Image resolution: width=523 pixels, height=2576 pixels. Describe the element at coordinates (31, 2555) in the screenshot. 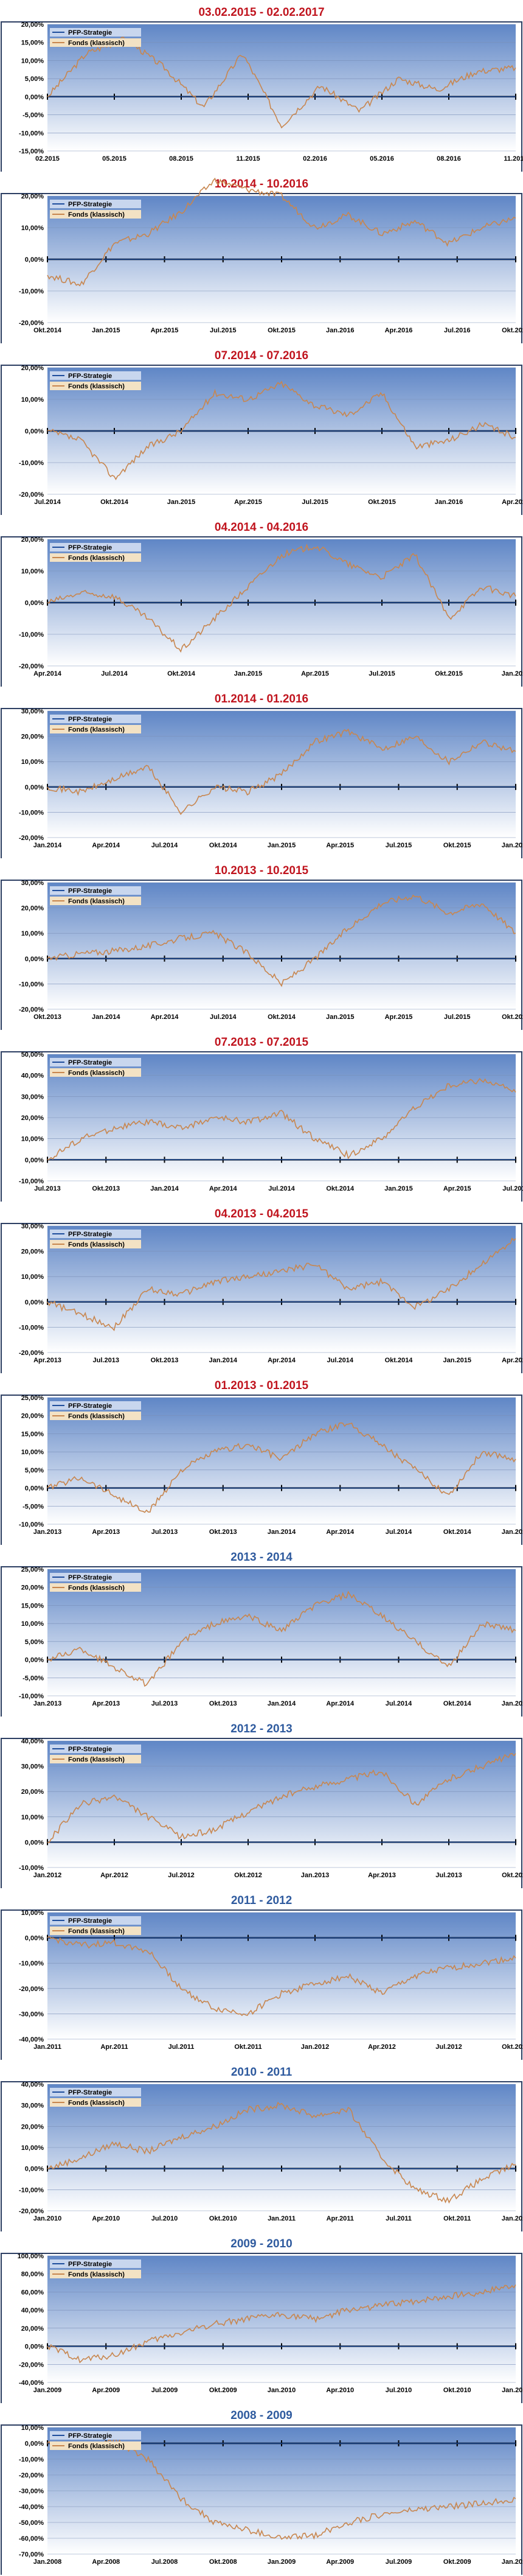

I see `y-tick-label: -70,00%` at that location.